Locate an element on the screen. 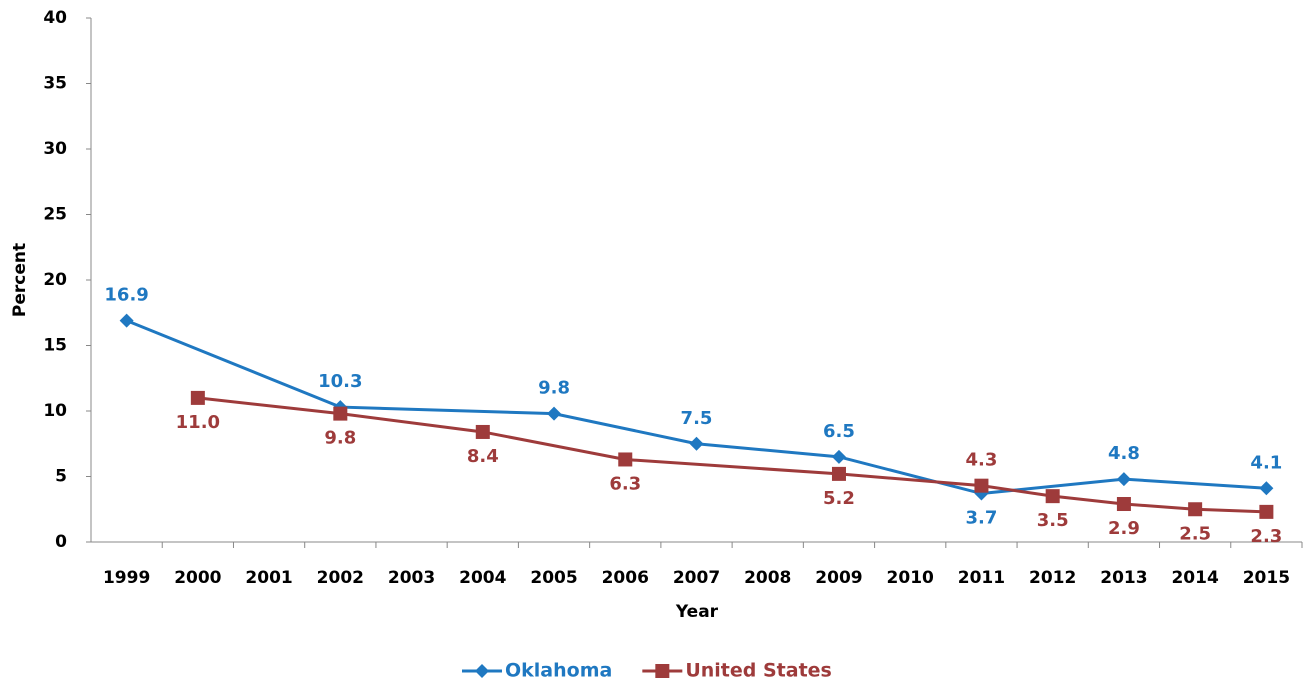 This screenshot has width=1307, height=683. data-label: 2.9 is located at coordinates (1124, 528).